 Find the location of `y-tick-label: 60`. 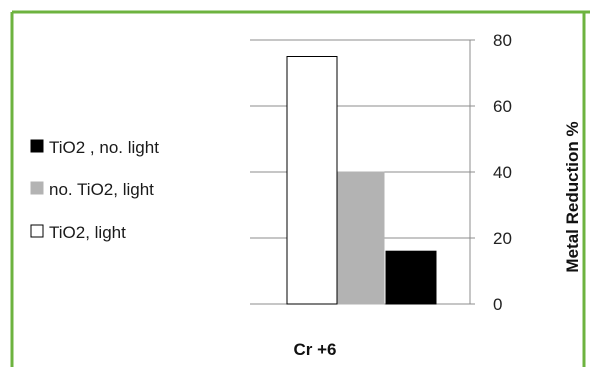

y-tick-label: 60 is located at coordinates (502, 106).